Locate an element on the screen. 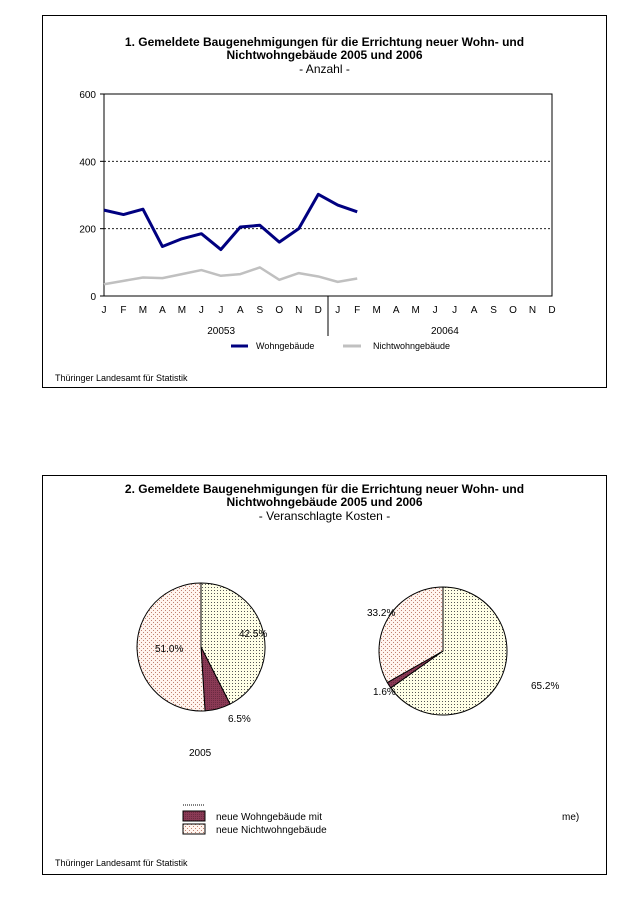 The image size is (631, 922). pie-slice-label: 1.6% is located at coordinates (384, 692).